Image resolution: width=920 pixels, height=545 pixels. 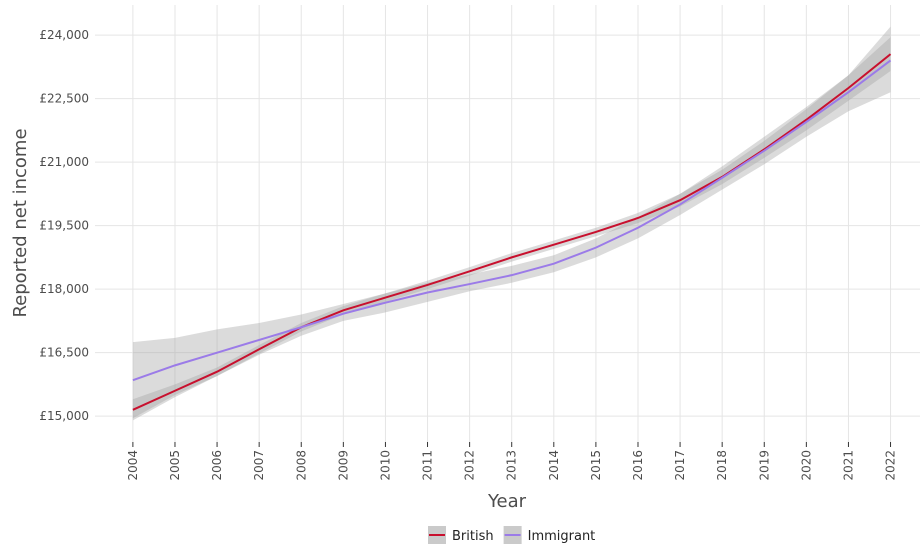 What do you see at coordinates (596, 465) in the screenshot?
I see `x-tick-label: 2015` at bounding box center [596, 465].